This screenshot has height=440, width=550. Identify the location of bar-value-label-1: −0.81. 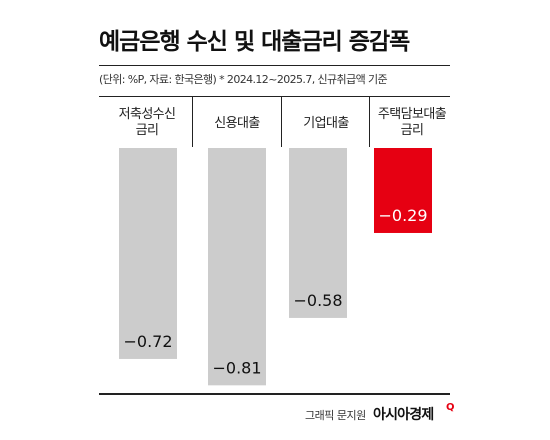
(236, 367).